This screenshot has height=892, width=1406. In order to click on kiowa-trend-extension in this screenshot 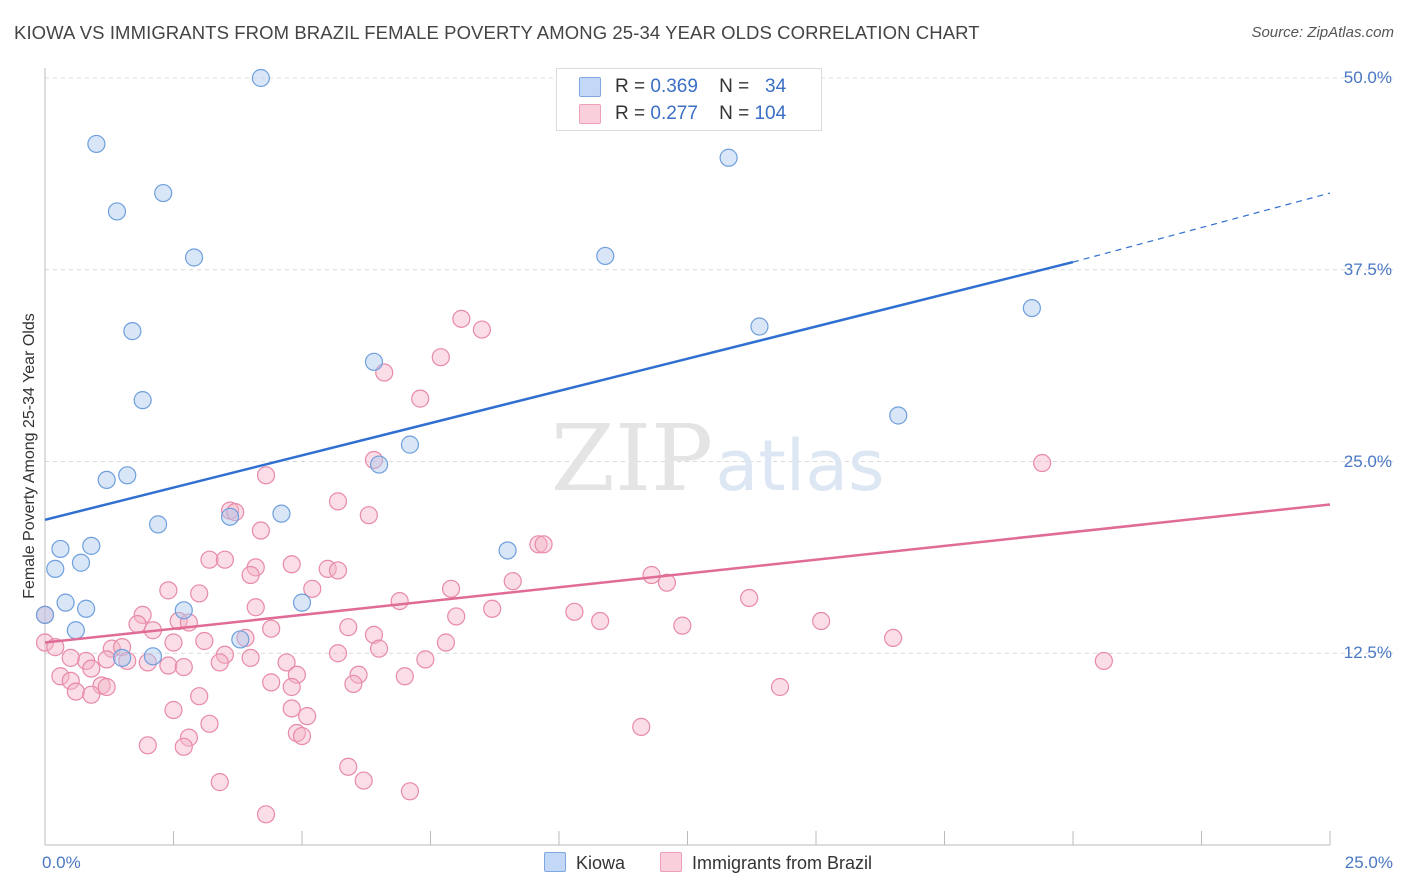, I will do `click(1201, 227)`.